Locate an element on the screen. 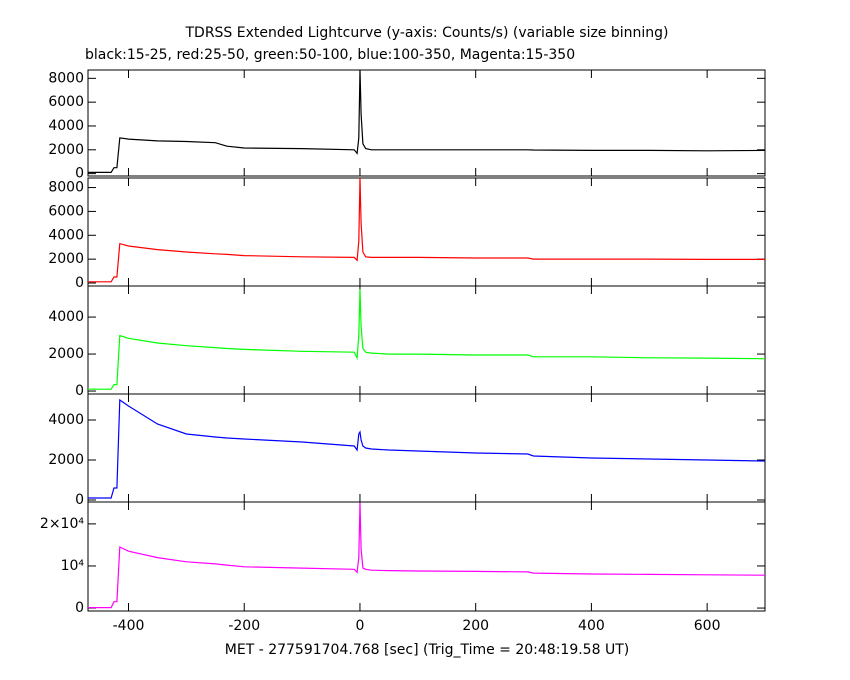 This screenshot has height=680, width=850. x-tick-label: 600 is located at coordinates (707, 626).